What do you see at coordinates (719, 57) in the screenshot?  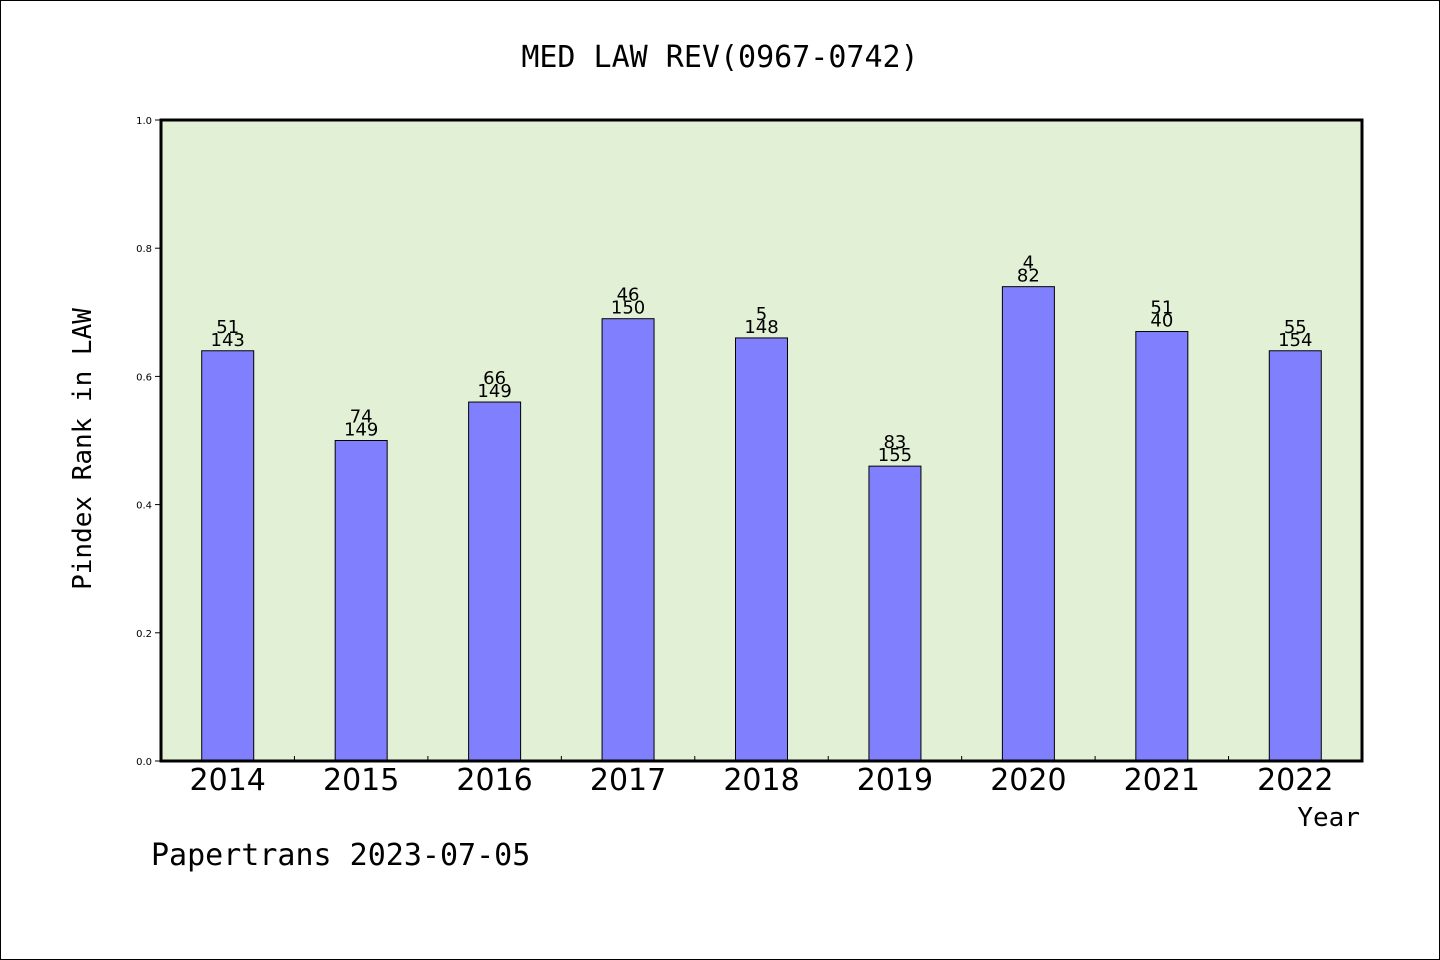 I see `chart-title: MED LAW REV(0967-0742)` at bounding box center [719, 57].